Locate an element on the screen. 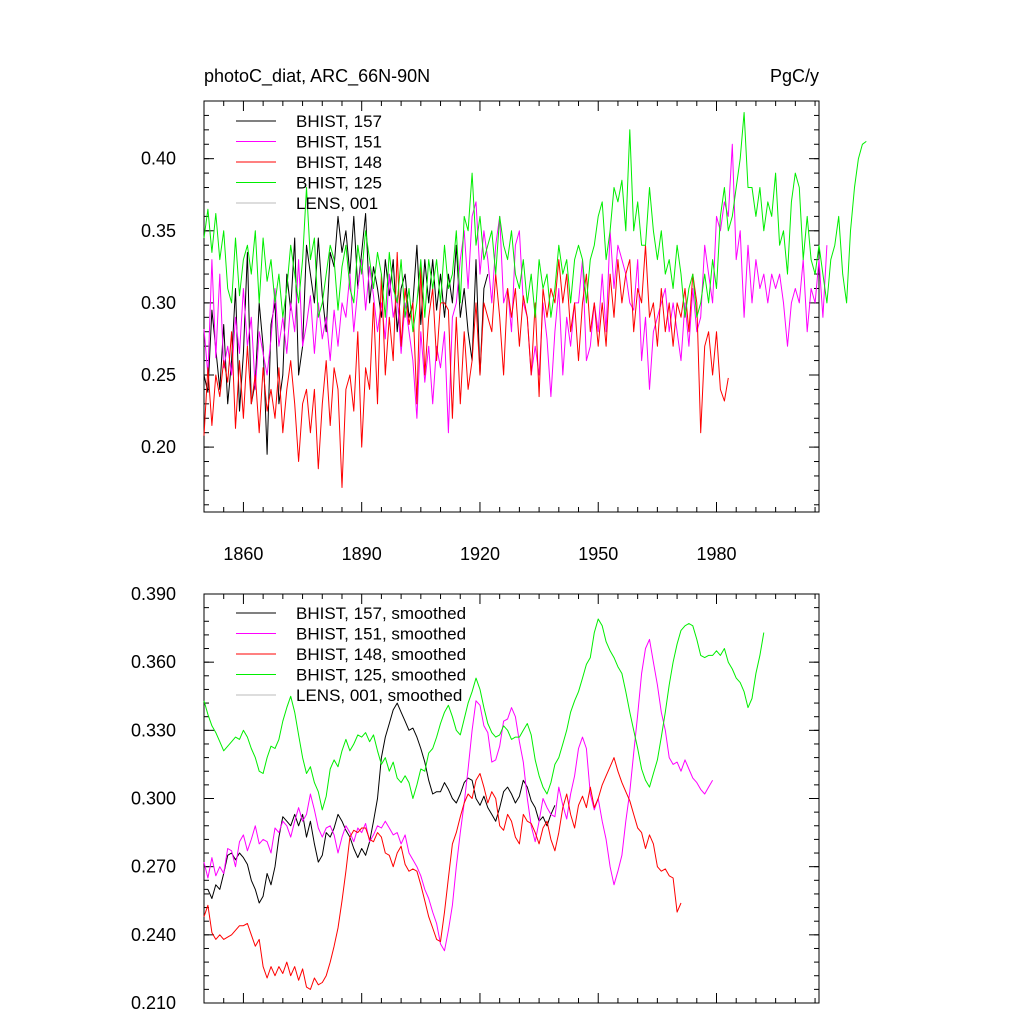  y-tick-label: 0.270 is located at coordinates (153, 867).